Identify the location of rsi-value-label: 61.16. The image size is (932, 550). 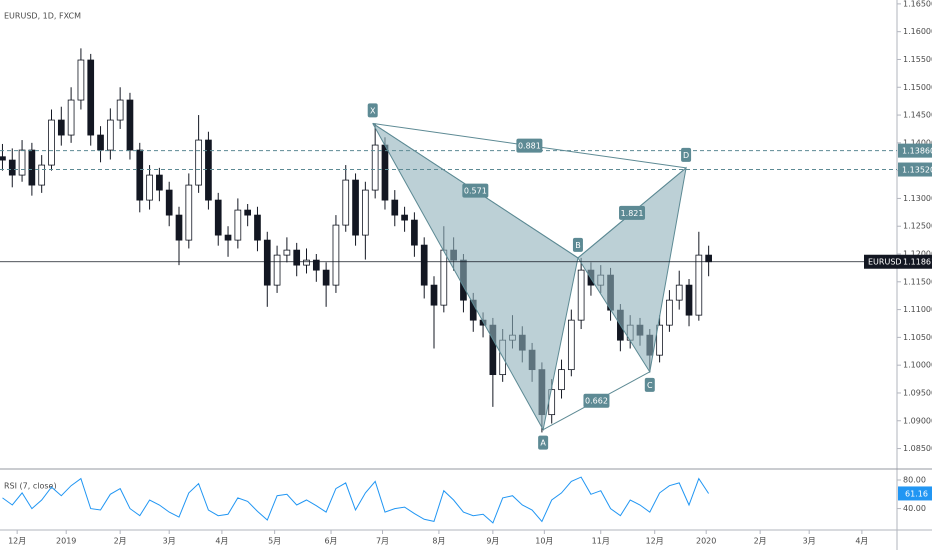
(916, 493).